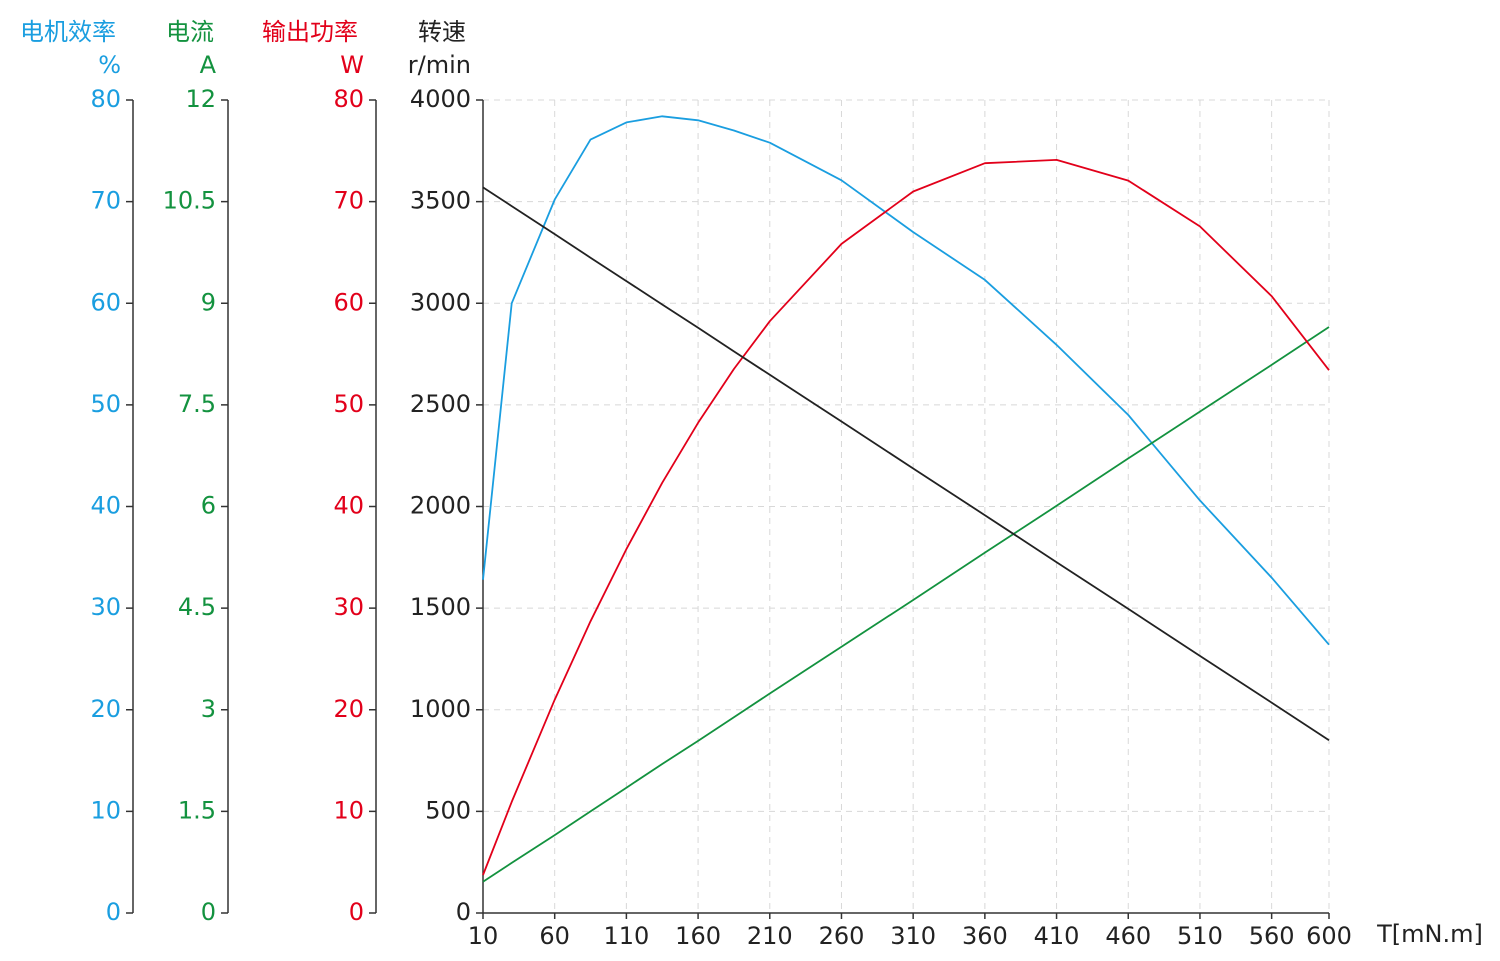 This screenshot has height=961, width=1500. What do you see at coordinates (208, 65) in the screenshot?
I see `y-axis-unit: A` at bounding box center [208, 65].